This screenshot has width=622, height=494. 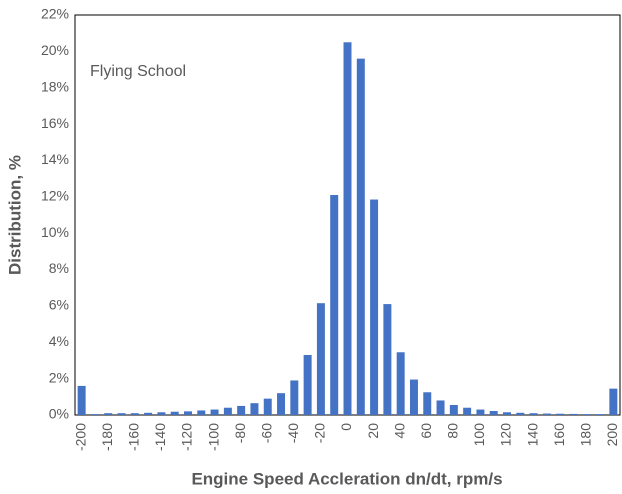 What do you see at coordinates (346, 478) in the screenshot?
I see `x-axis-title: Engine Speed Accleration dn/dt, rpm/s` at bounding box center [346, 478].